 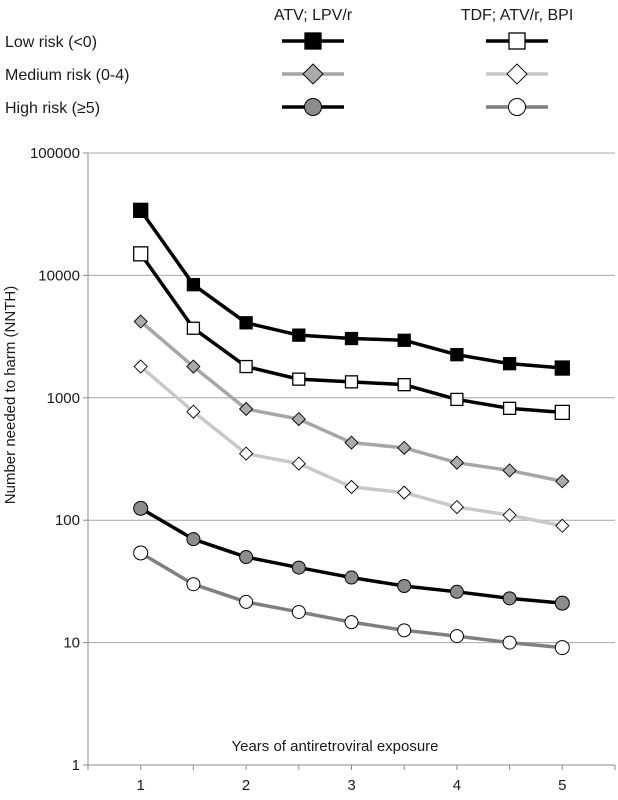 I want to click on y-tick-label: 1000, so click(x=63, y=398).